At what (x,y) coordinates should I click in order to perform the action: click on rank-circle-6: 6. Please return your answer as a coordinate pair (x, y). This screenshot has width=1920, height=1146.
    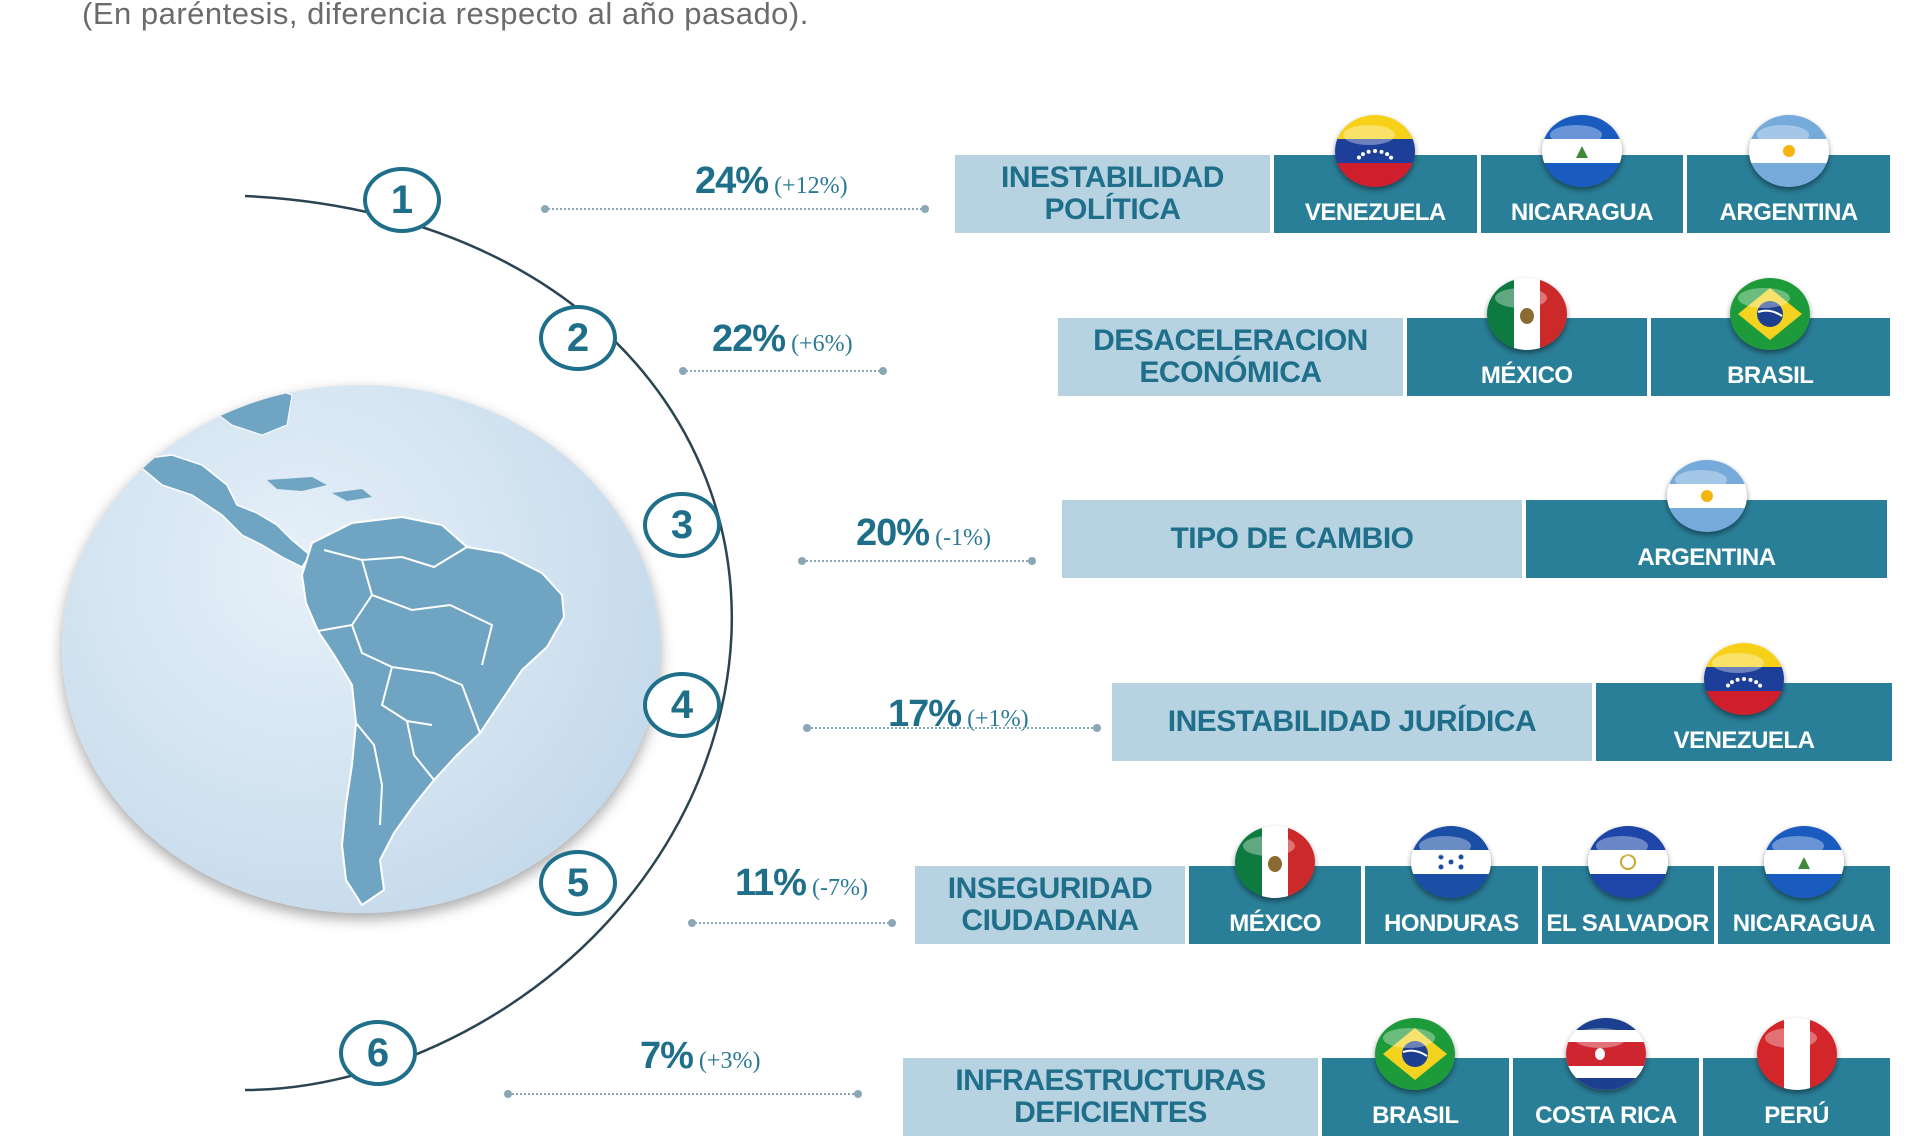
    Looking at the image, I should click on (378, 1053).